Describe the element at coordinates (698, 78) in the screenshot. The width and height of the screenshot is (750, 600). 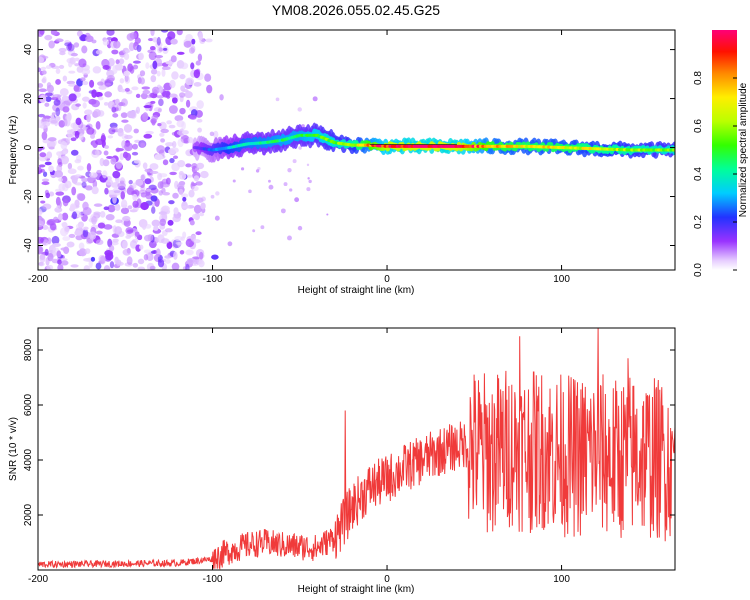
I see `colorbar-tick-label: 0.8` at that location.